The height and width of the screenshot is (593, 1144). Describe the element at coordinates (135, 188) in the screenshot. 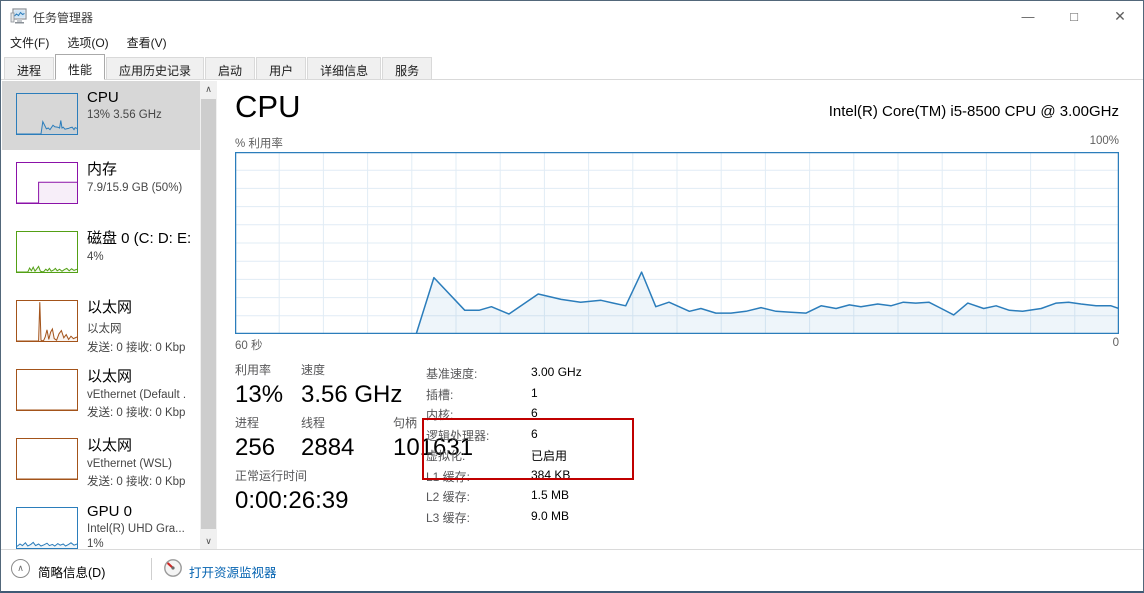

I see `memory-subtitle-0: 7.9/15.9 GB (50%)` at that location.